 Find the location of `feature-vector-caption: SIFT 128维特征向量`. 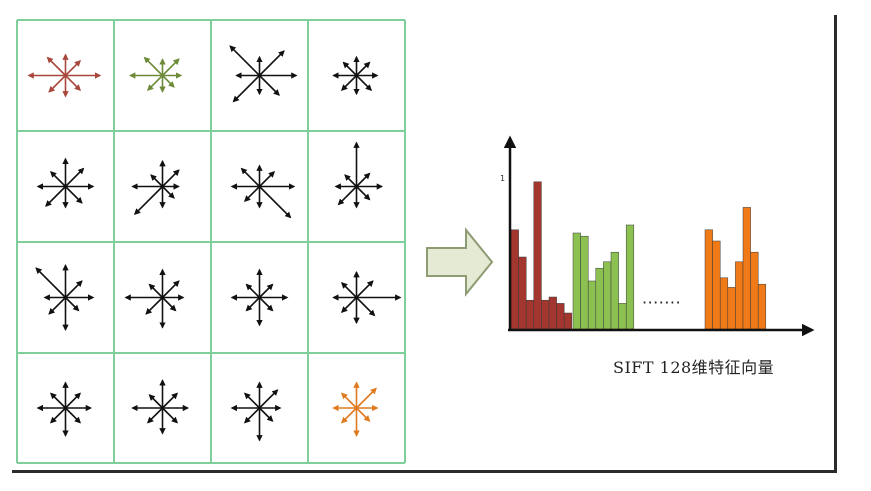

feature-vector-caption: SIFT 128维特征向量 is located at coordinates (694, 367).